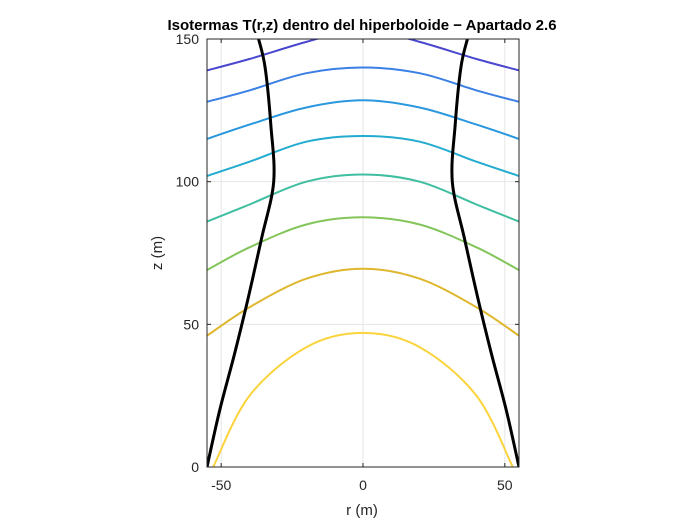  What do you see at coordinates (363, 485) in the screenshot?
I see `x-tick-label-1: 0` at bounding box center [363, 485].